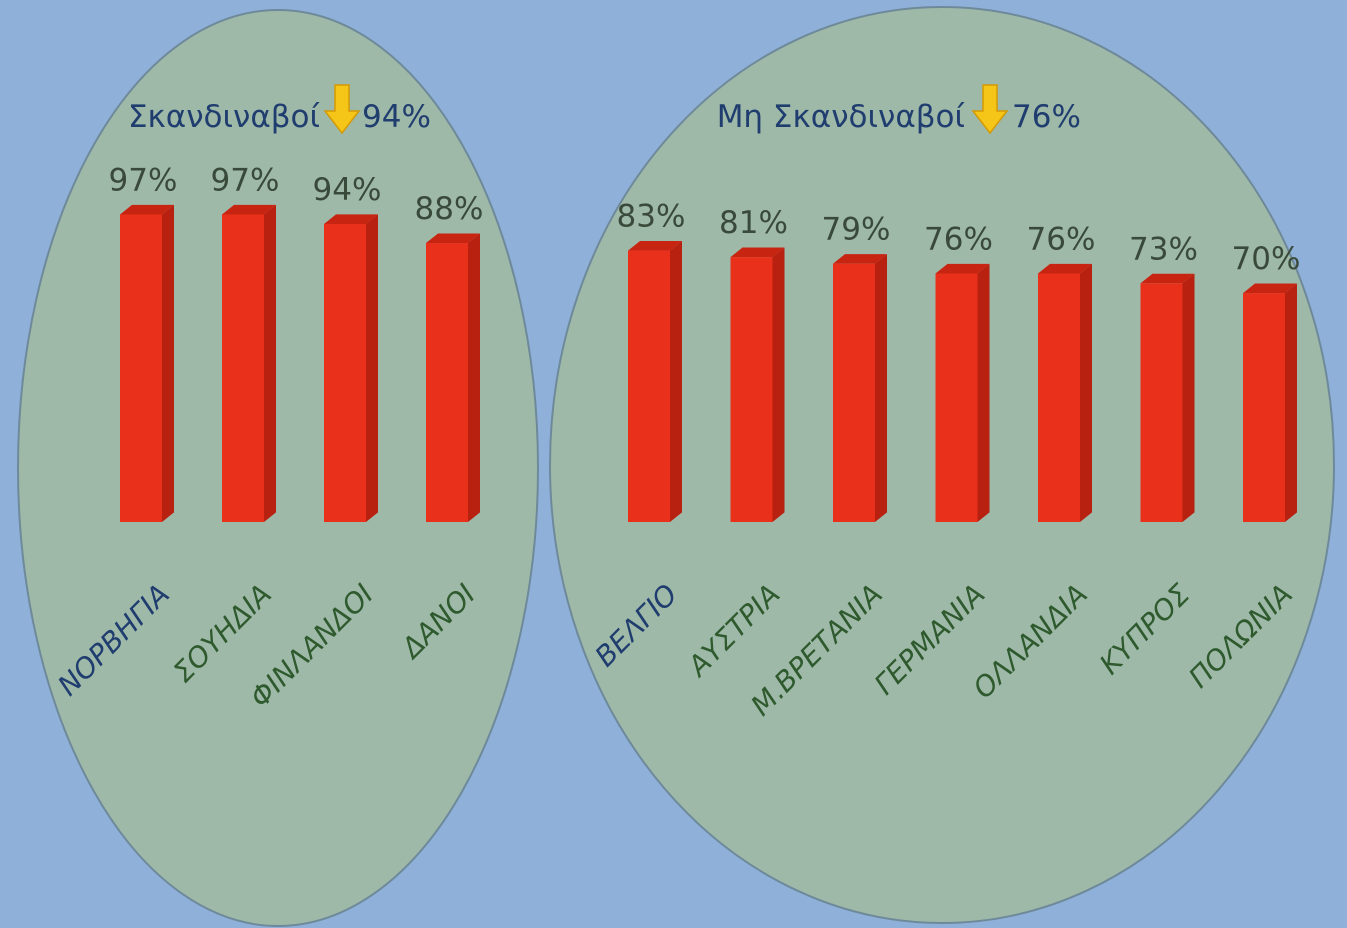 The height and width of the screenshot is (928, 1347). I want to click on data-label: 79%, so click(856, 230).